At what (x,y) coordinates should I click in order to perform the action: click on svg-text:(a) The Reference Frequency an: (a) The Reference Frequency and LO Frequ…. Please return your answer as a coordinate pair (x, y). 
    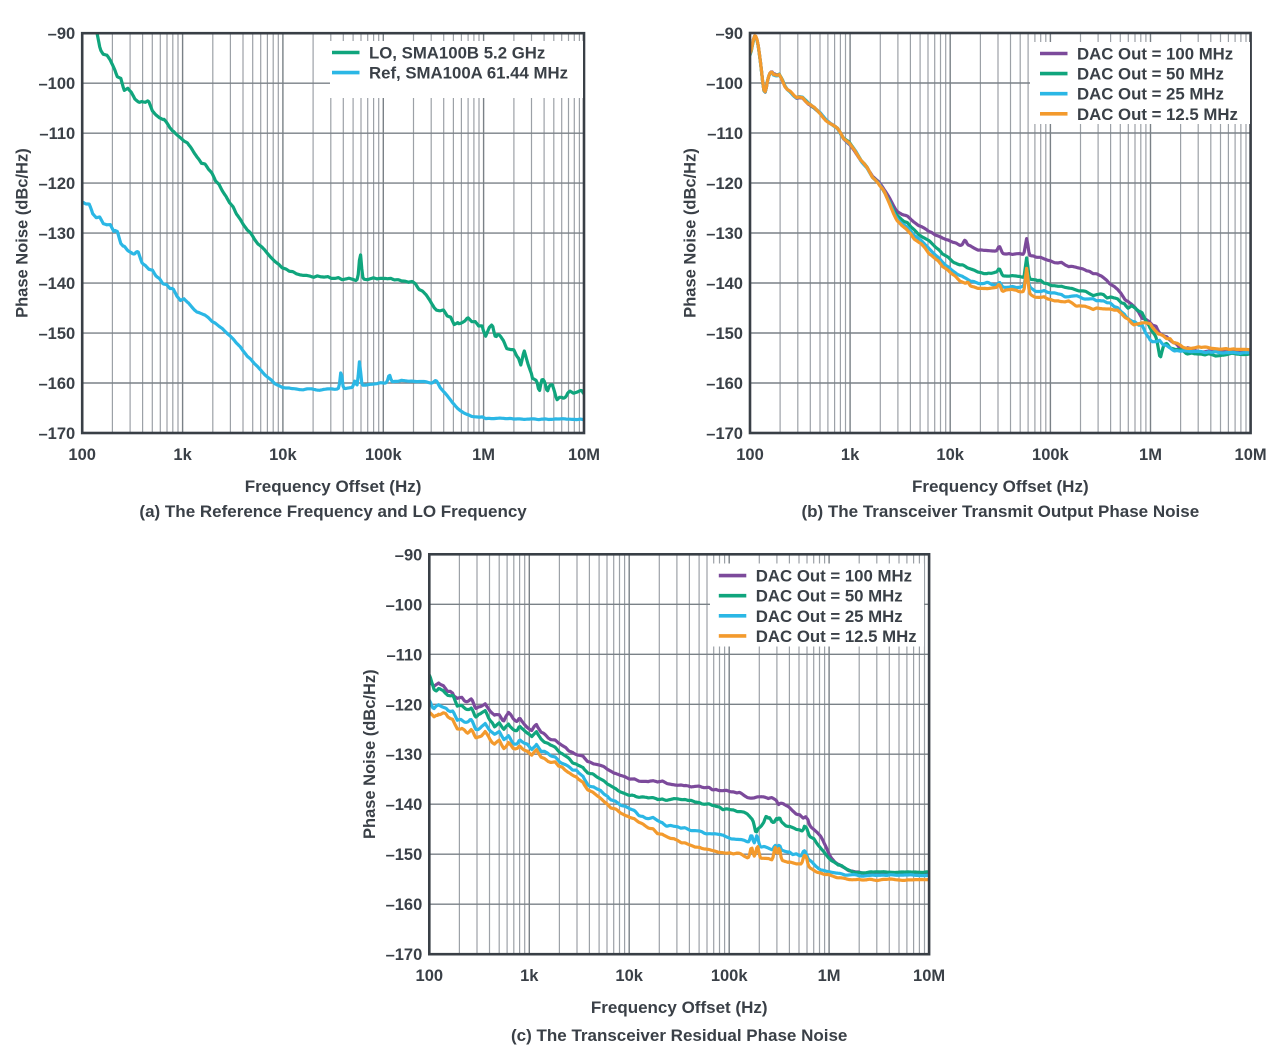
    Looking at the image, I should click on (333, 511).